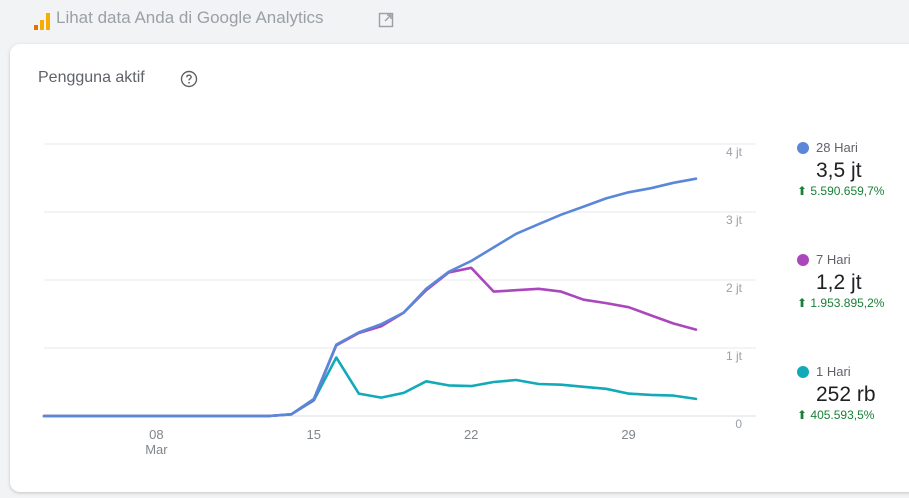  I want to click on y-tick-label: 0, so click(738, 424).